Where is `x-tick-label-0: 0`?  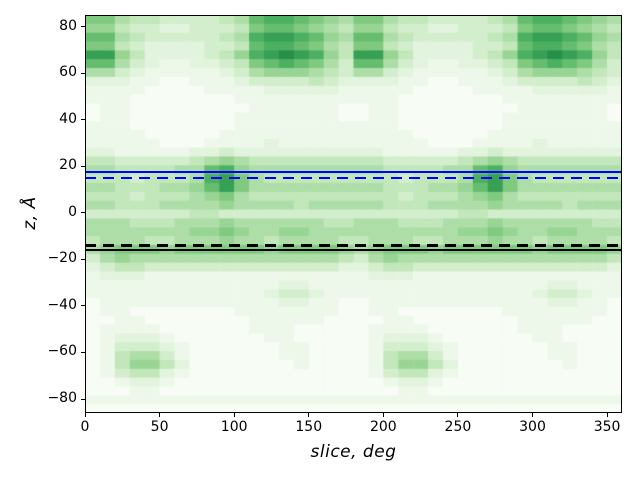
x-tick-label-0: 0 is located at coordinates (85, 427).